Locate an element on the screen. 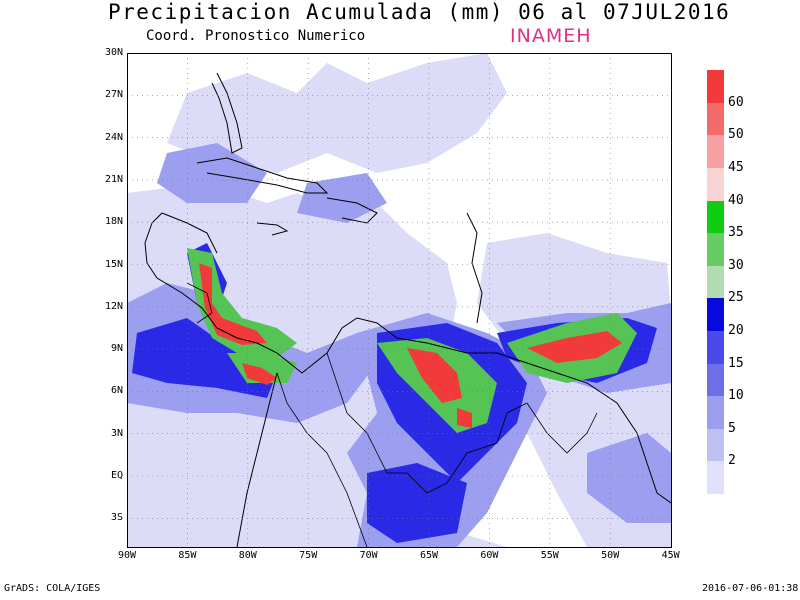 This screenshot has height=600, width=800. lon-label: 70W is located at coordinates (368, 555).